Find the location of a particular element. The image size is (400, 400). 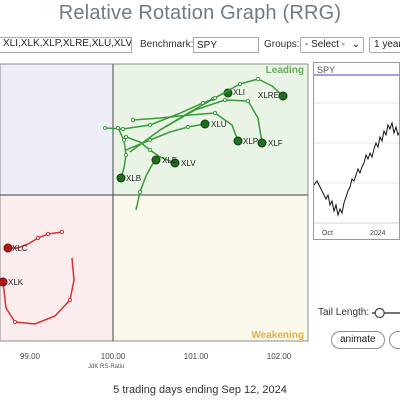

tail-length-slider is located at coordinates (386, 313).